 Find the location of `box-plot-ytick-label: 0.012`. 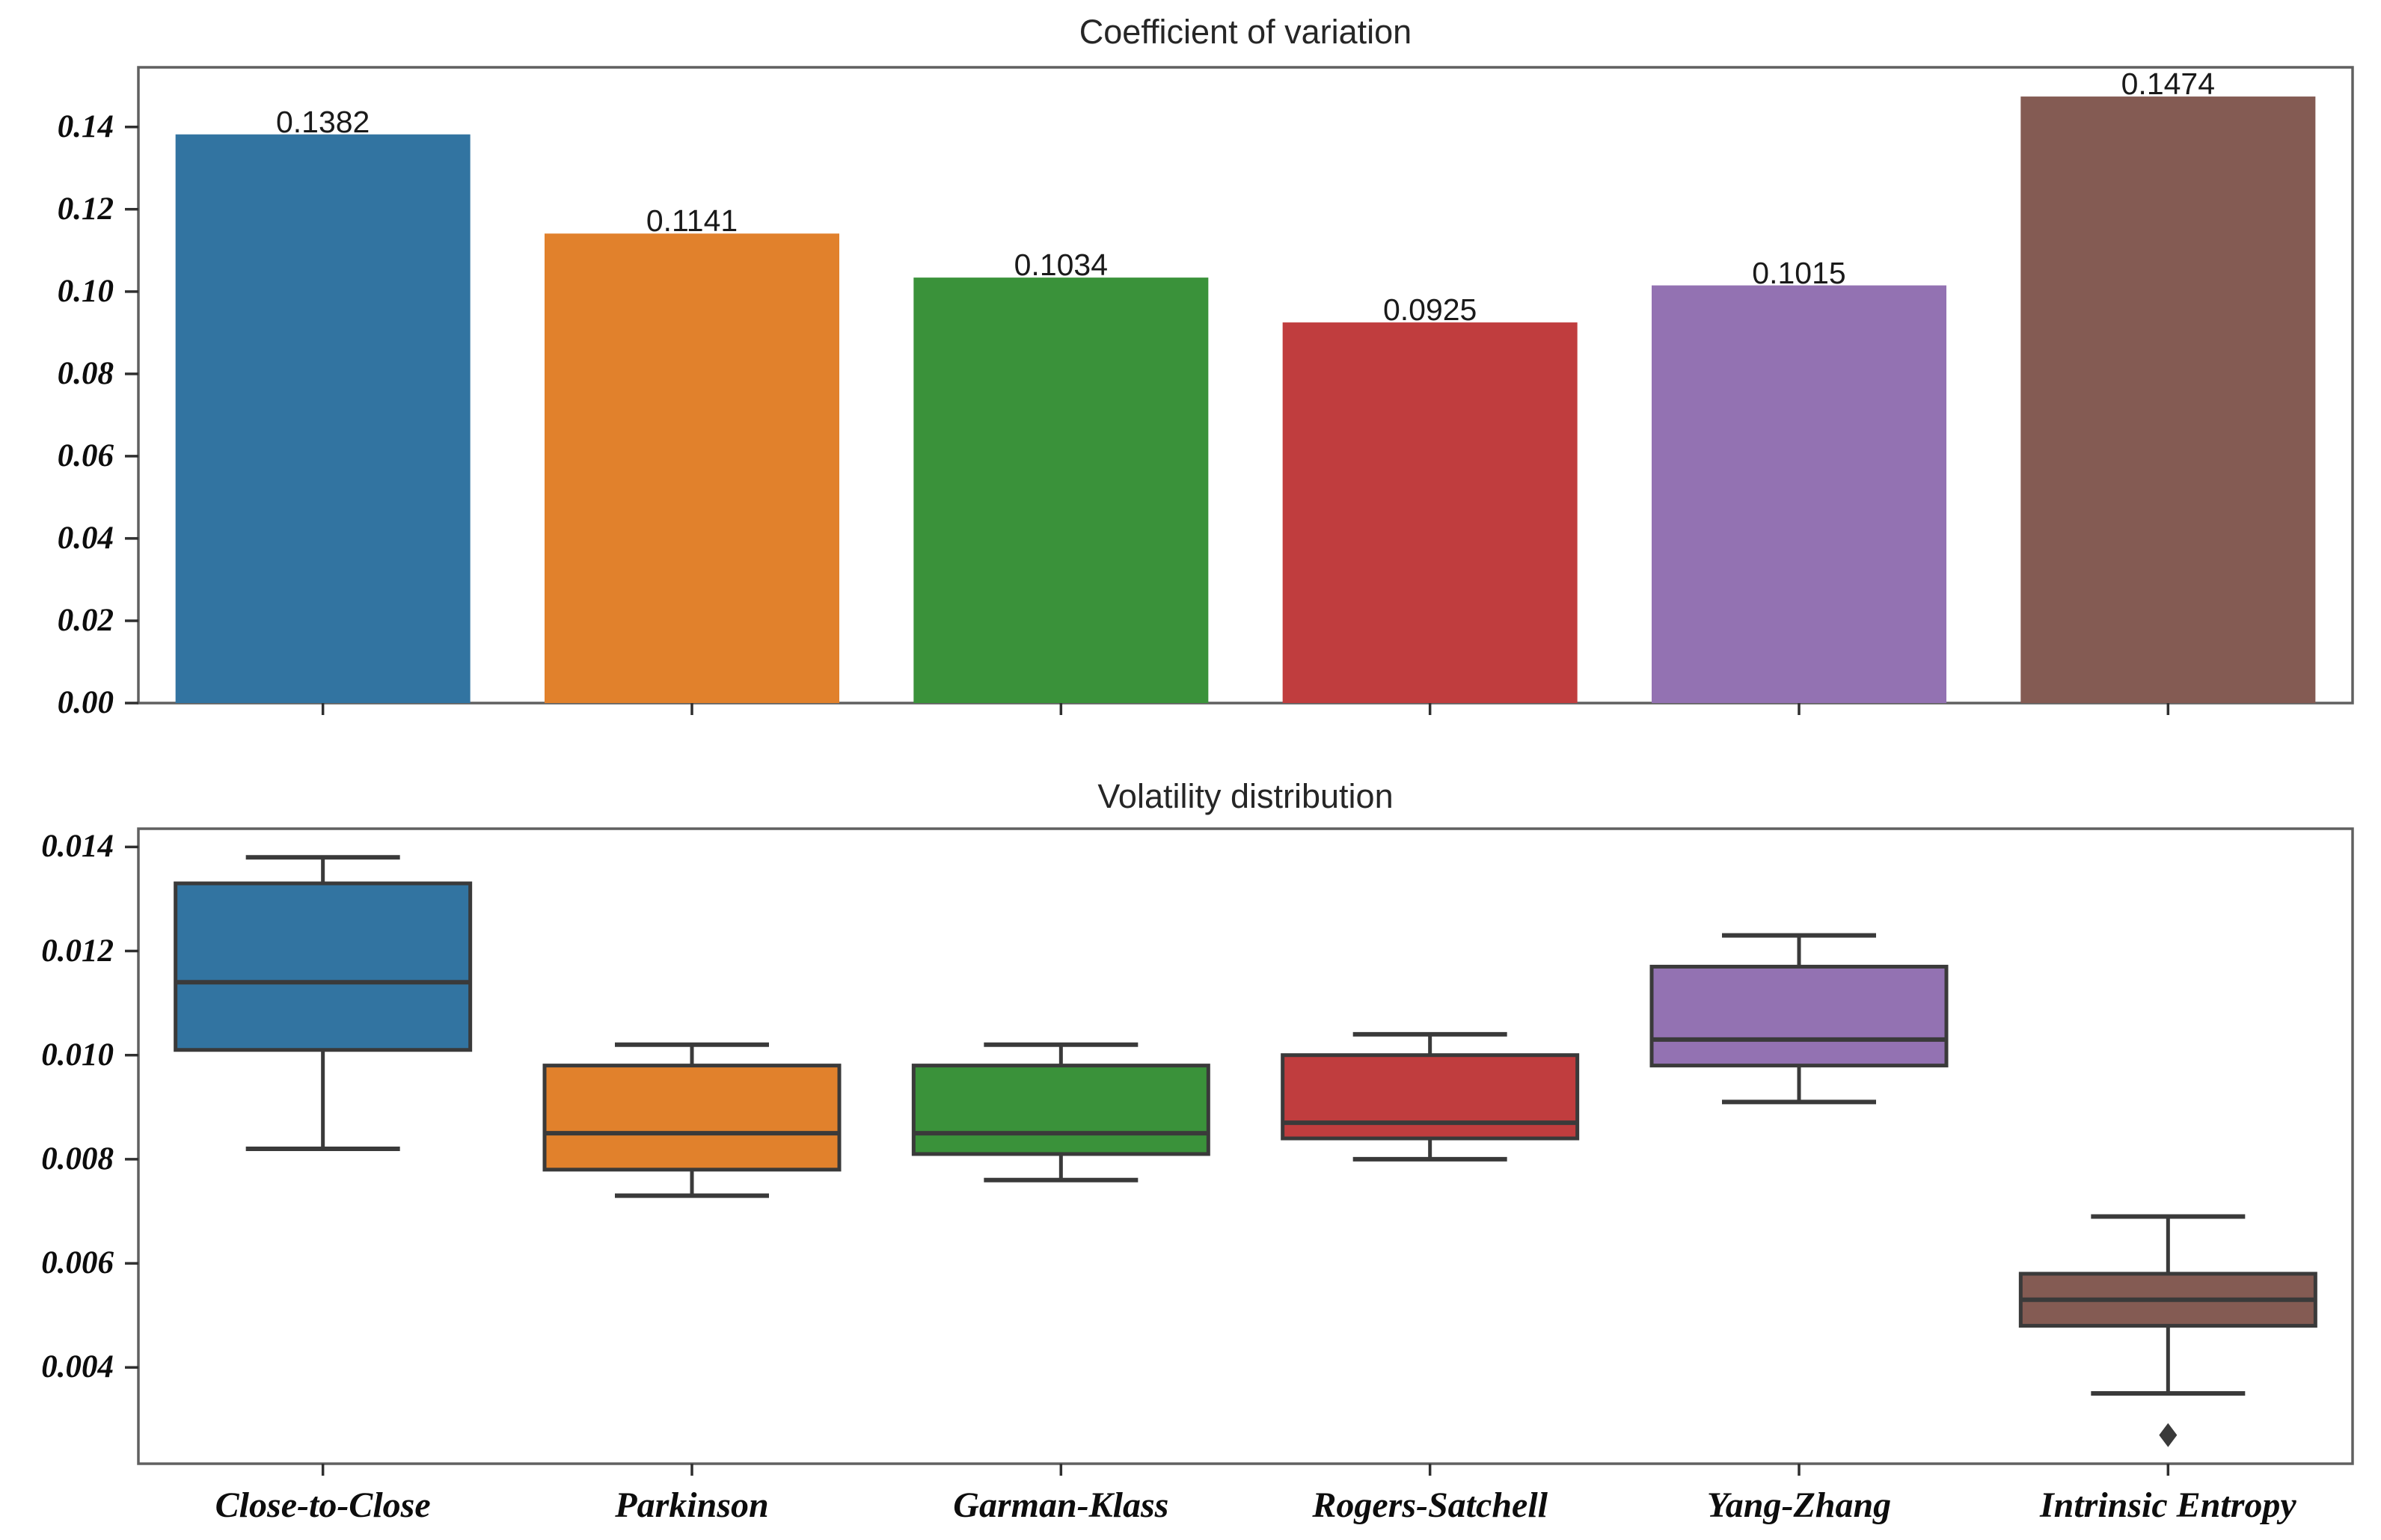

box-plot-ytick-label: 0.012 is located at coordinates (77, 951).